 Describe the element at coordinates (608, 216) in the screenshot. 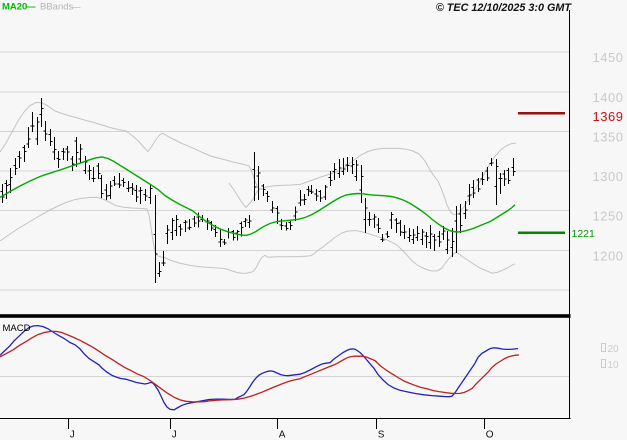

I see `svg-text: 1250` at that location.